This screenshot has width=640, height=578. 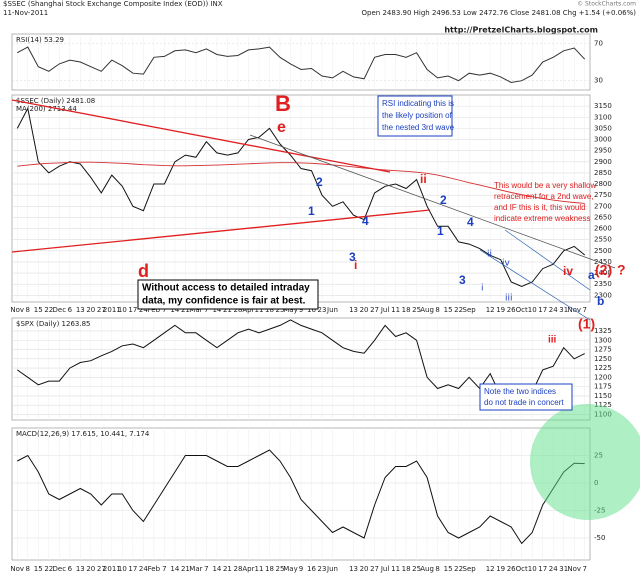 What do you see at coordinates (603, 340) in the screenshot?
I see `y-tick-label: 1300` at bounding box center [603, 340].